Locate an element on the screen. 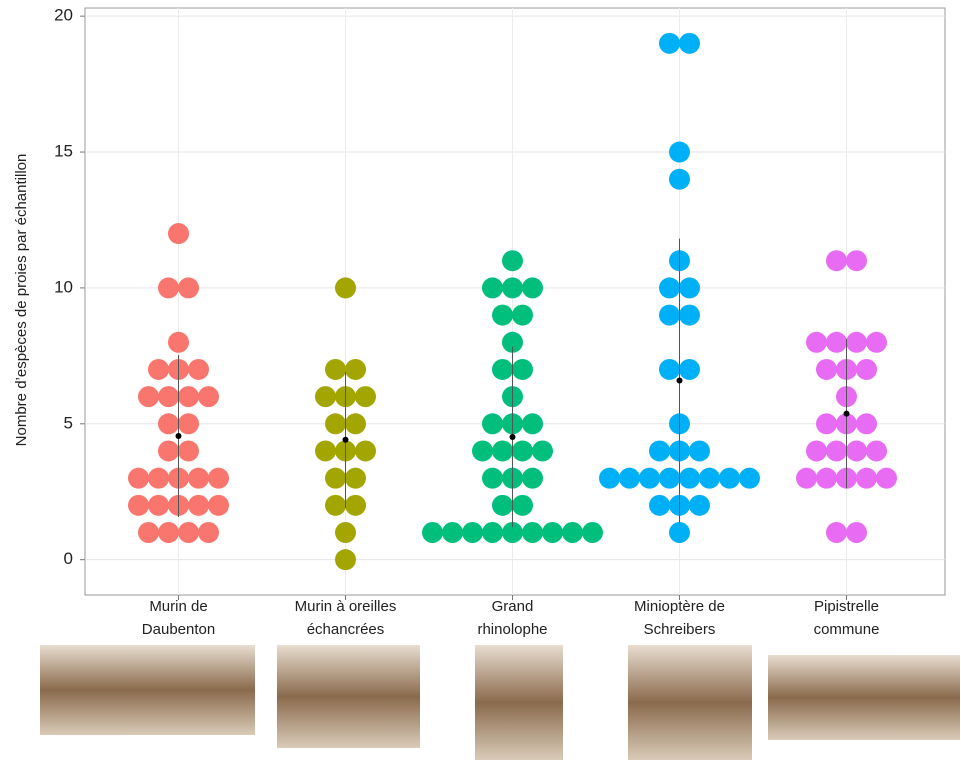  x-tick-label: Minioptère de is located at coordinates (679, 606).